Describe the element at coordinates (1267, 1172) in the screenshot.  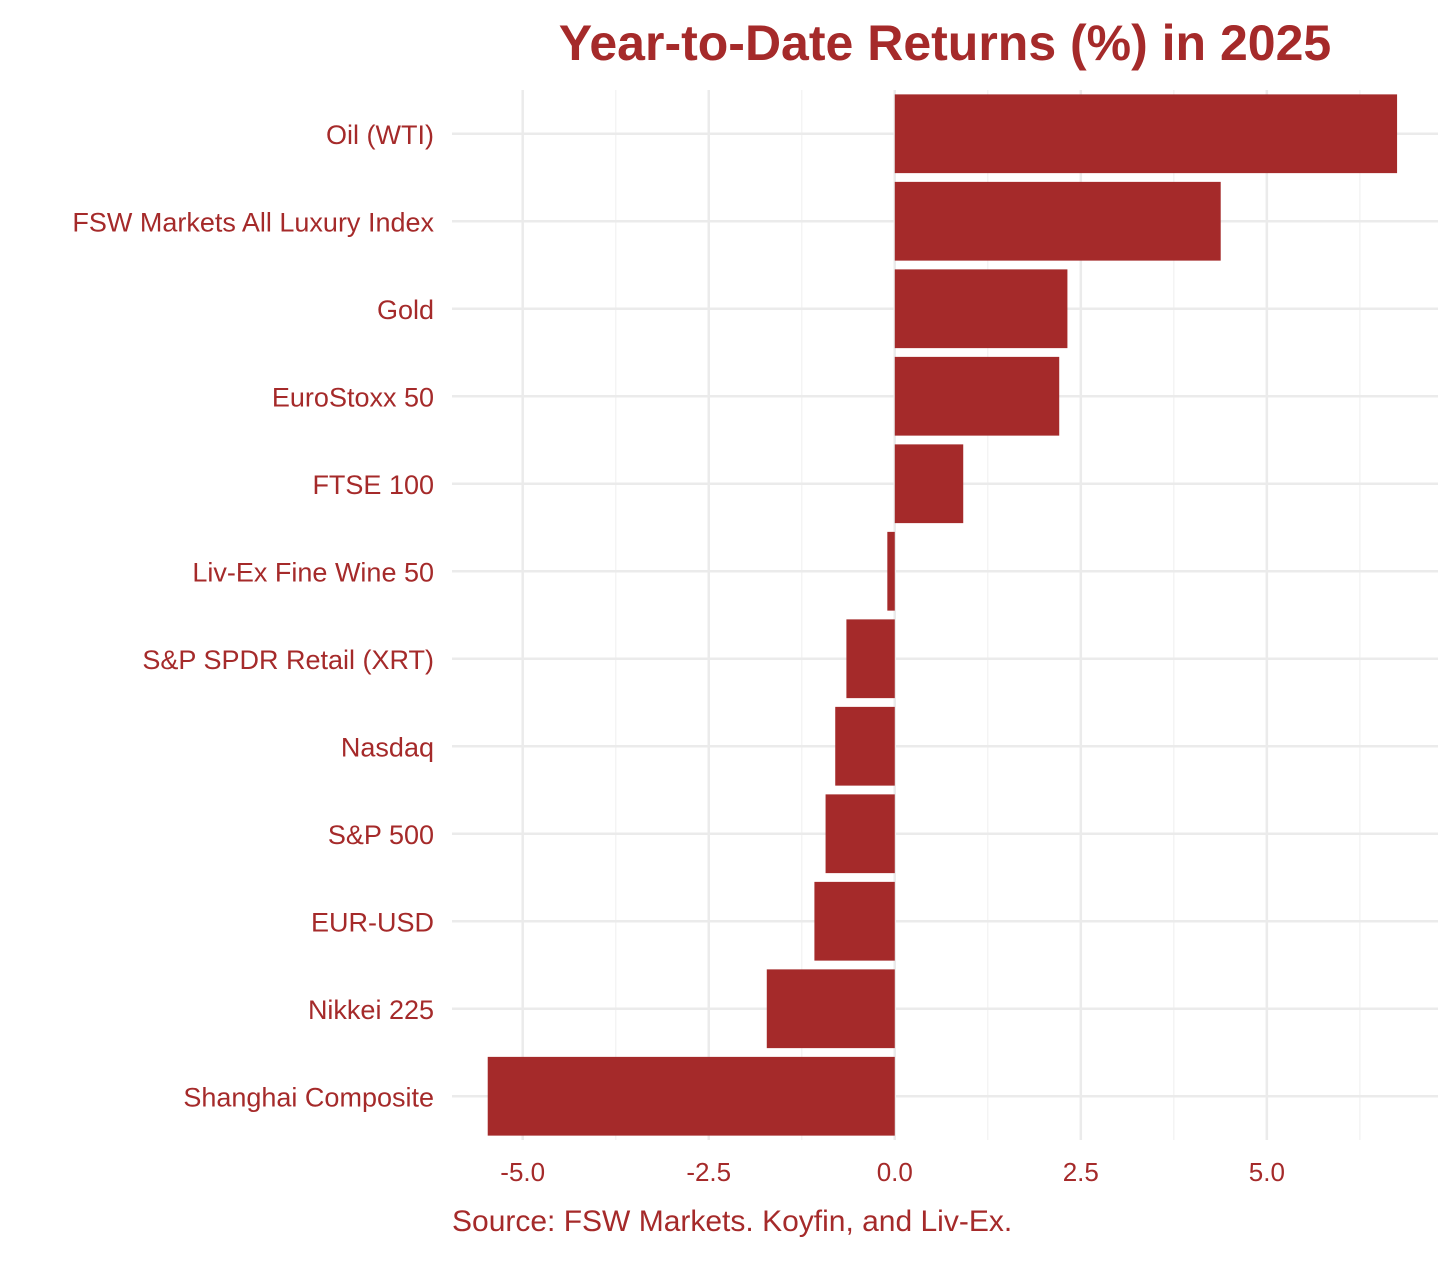
I see `x-tick-label: 5.0` at that location.